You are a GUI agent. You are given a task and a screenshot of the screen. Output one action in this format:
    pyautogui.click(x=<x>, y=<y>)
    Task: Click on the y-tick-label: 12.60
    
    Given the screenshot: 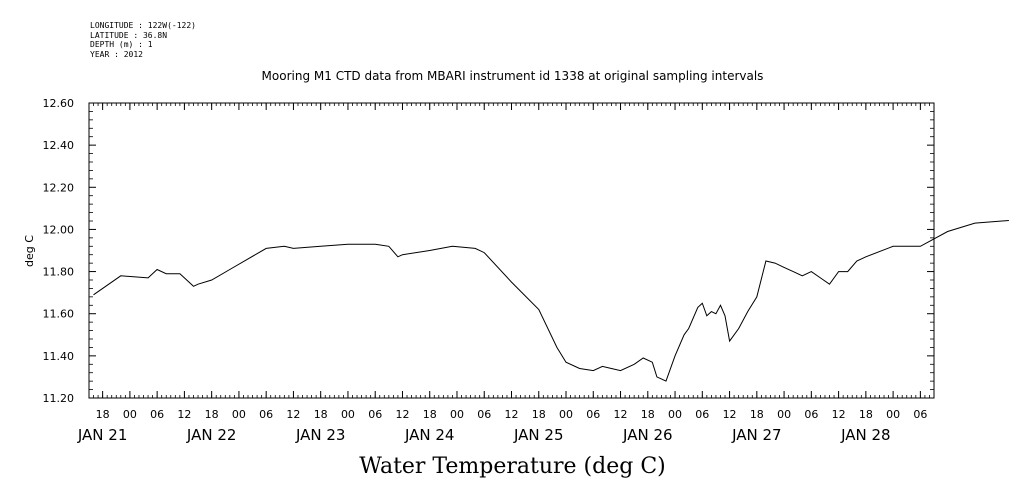 What is the action you would take?
    pyautogui.click(x=59, y=103)
    